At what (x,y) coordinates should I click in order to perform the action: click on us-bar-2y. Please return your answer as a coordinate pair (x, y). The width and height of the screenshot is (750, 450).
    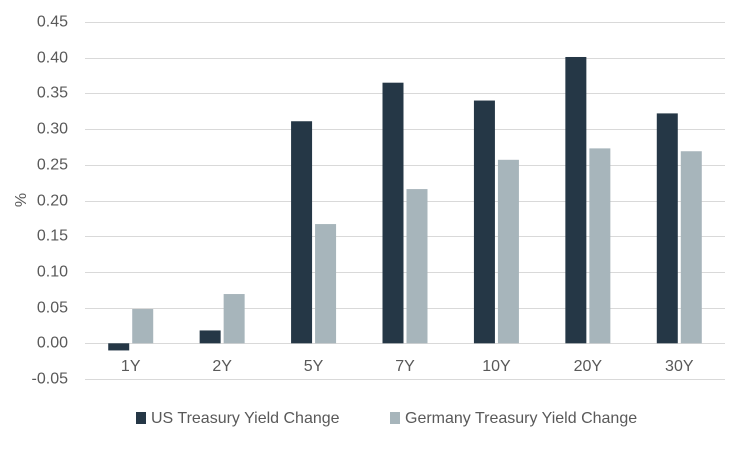
    Looking at the image, I should click on (210, 337).